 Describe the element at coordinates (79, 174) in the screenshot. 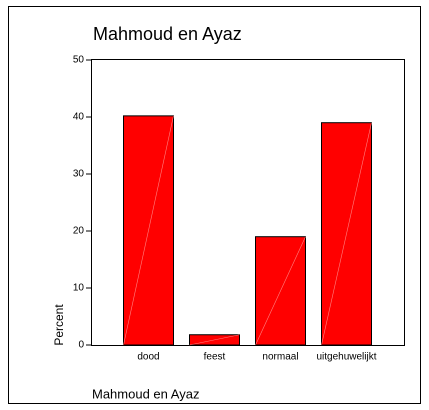

I see `y-tick-label: 30` at that location.